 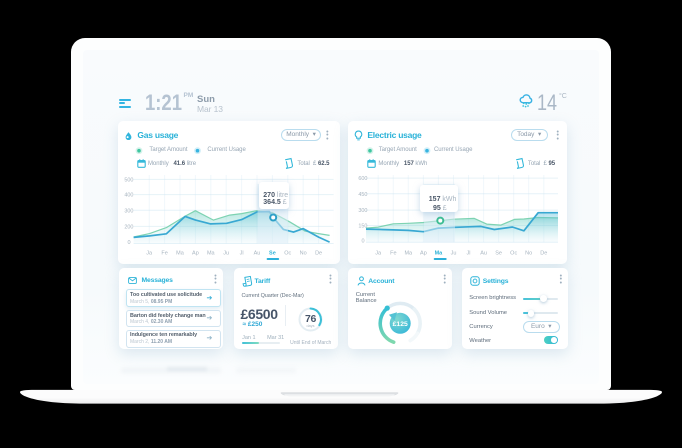 I want to click on svg-text: 150, so click(x=362, y=227).